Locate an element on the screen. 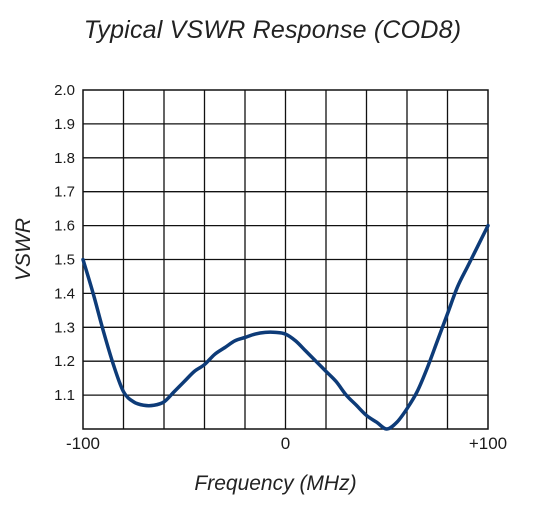 The image size is (545, 517). y-axis-ticks: 1.1 1.2 1.3 1.4 1.5 1.6 1.7 1.8 1.9 2.0 is located at coordinates (64, 243).